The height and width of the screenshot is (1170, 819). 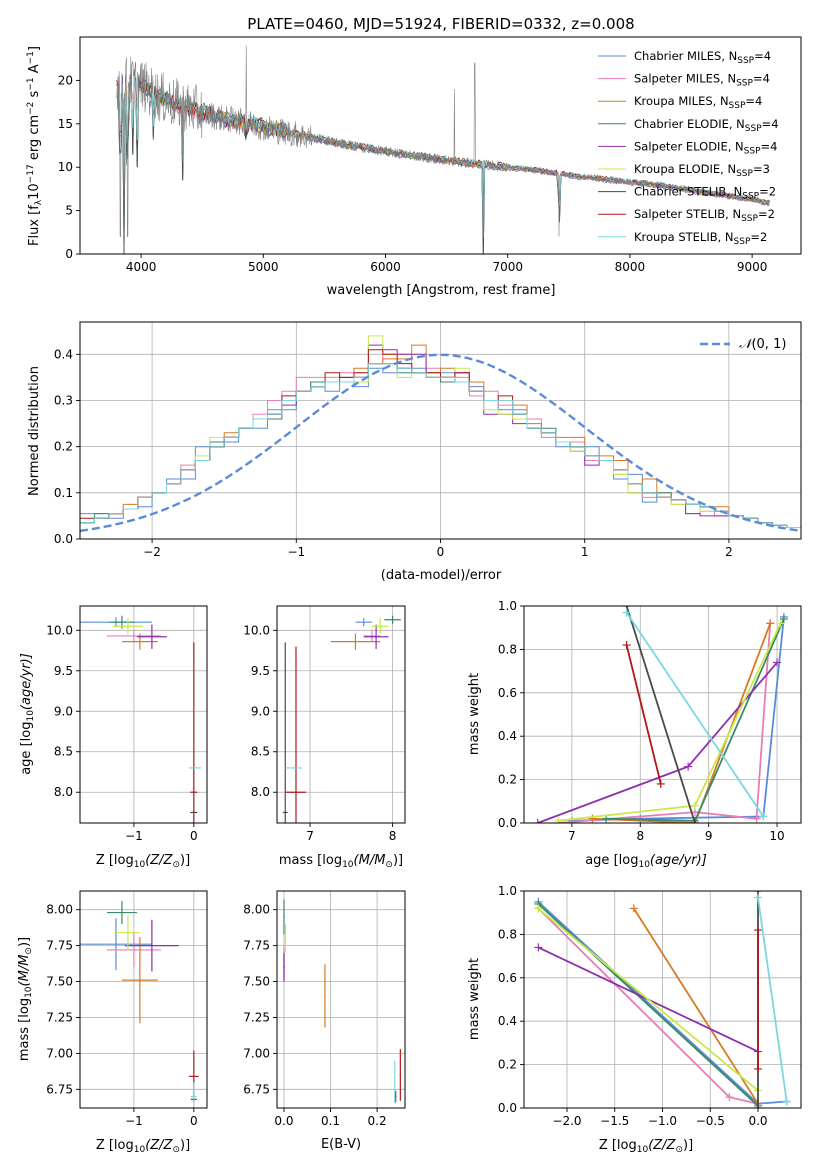 I want to click on massweight-vs-age-ylabel: mass weight, so click(x=474, y=714).